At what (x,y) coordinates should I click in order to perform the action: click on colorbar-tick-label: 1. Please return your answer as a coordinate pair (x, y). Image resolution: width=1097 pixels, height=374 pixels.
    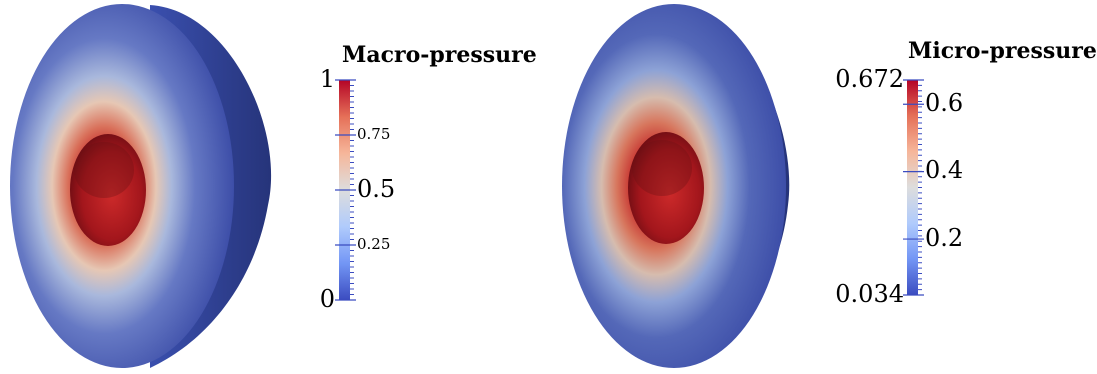
    Looking at the image, I should click on (327, 78).